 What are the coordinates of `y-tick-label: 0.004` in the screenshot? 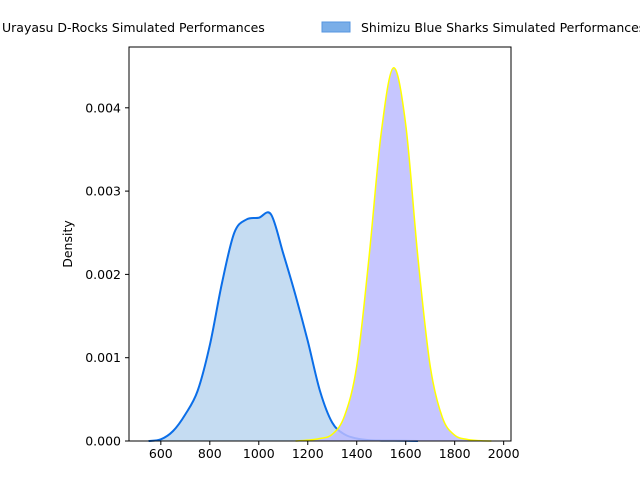 It's located at (103, 107).